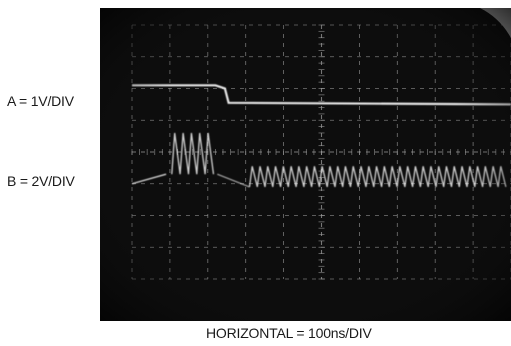 This screenshot has height=346, width=511. Describe the element at coordinates (40, 101) in the screenshot. I see `channel-a-scale-label: A = 1V/DIV` at that location.